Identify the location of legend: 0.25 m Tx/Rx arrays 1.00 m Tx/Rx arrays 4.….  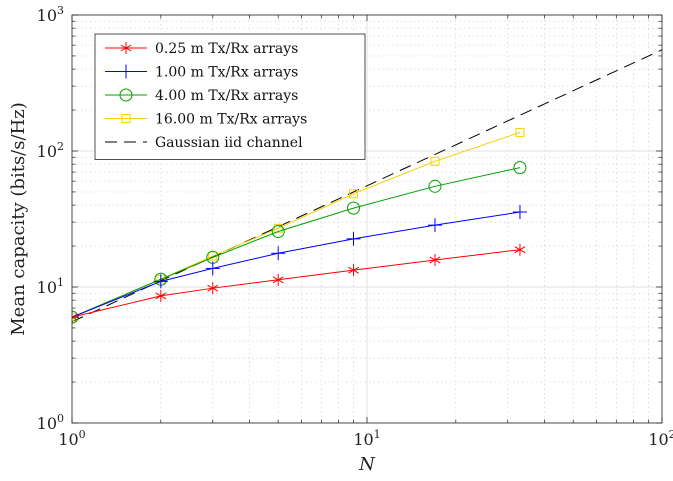
(230, 96).